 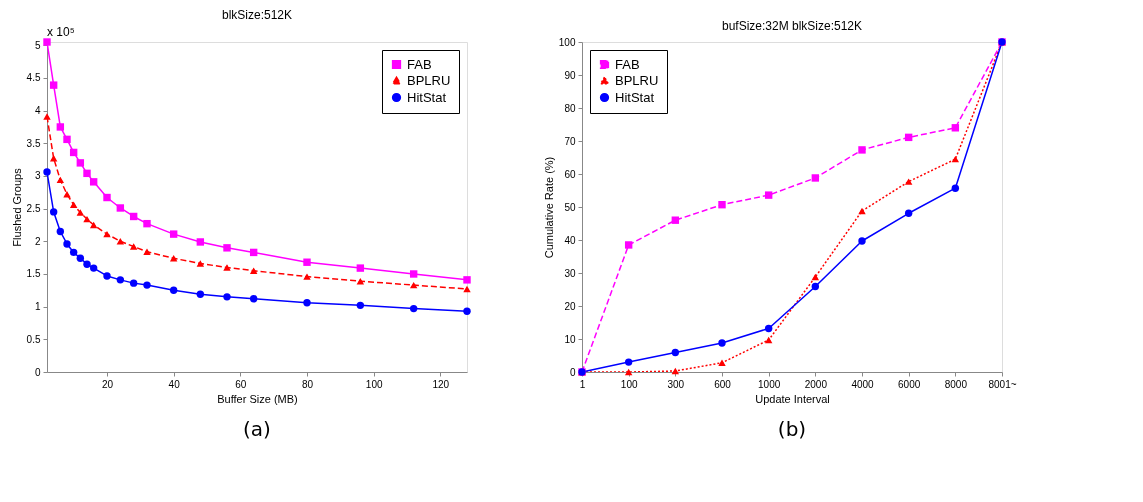 What do you see at coordinates (257, 429) in the screenshot?
I see `text: (a)` at bounding box center [257, 429].